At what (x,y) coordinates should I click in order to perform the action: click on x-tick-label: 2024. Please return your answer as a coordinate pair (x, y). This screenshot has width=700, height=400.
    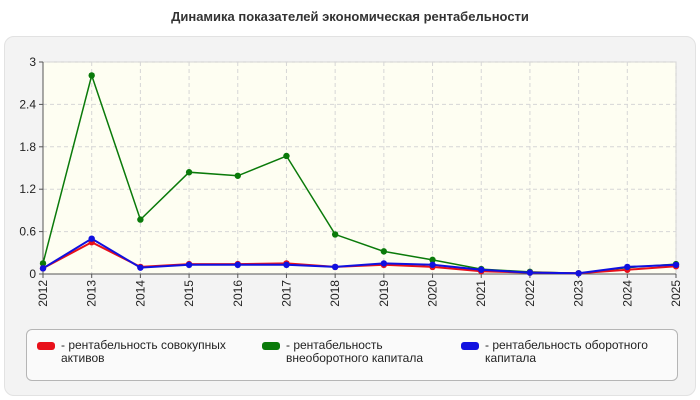
    Looking at the image, I should click on (627, 293).